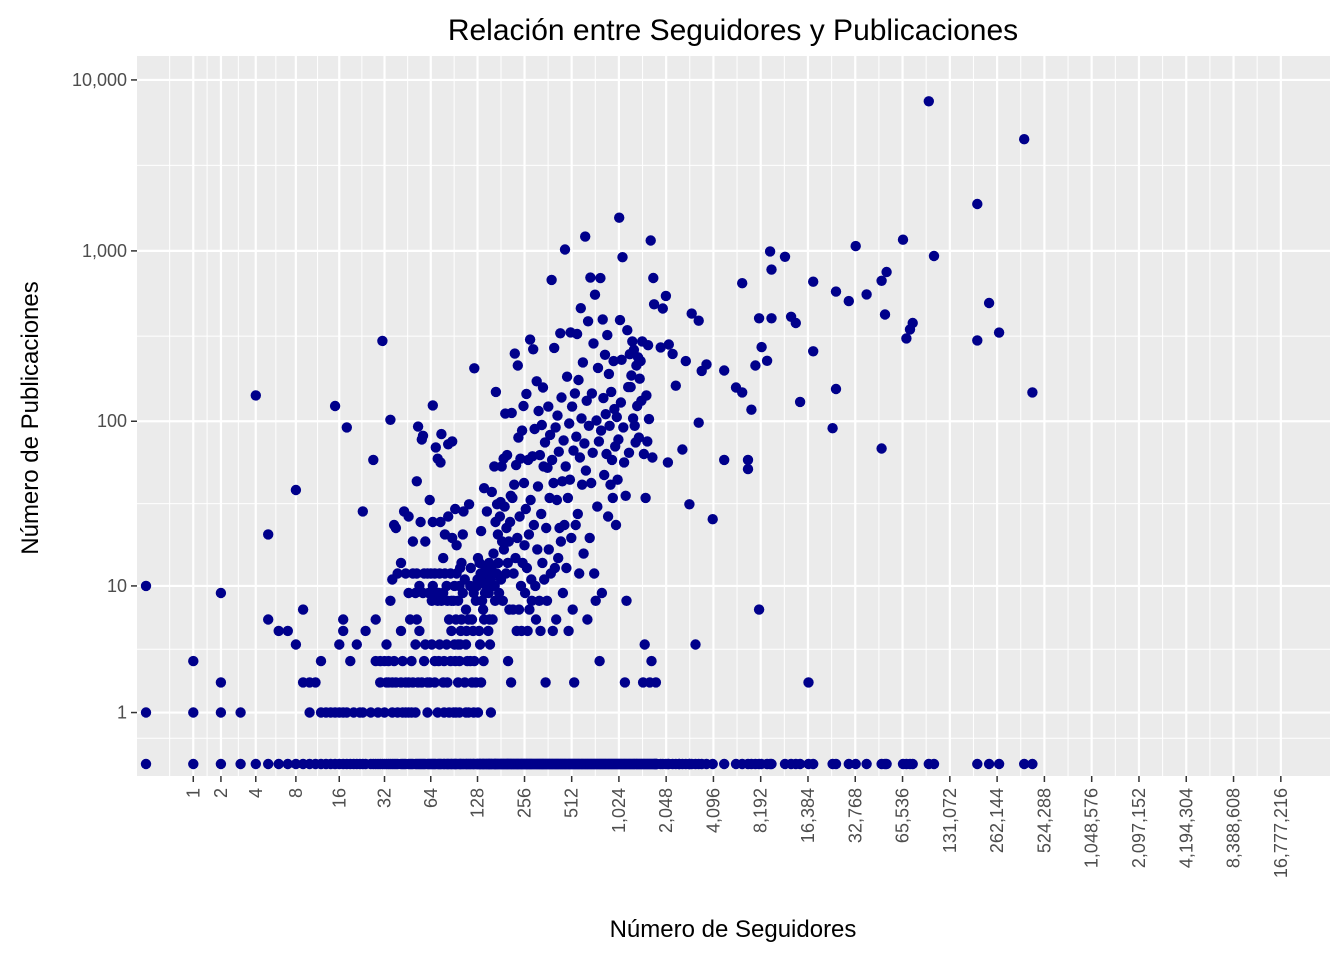  I want to click on x-tick-label: 512, so click(572, 803).